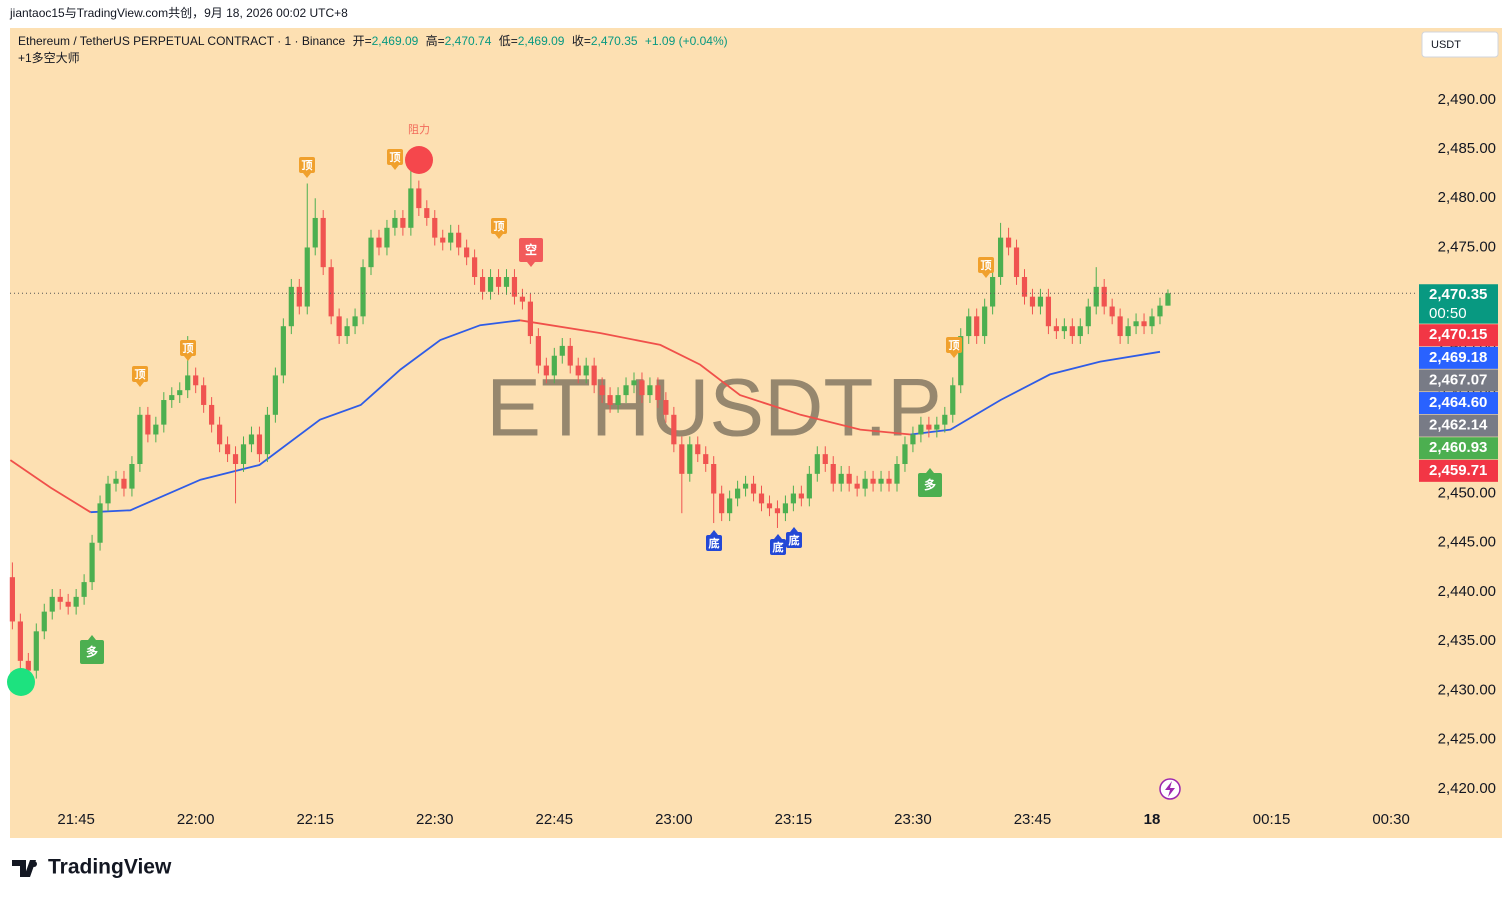 Image resolution: width=1512 pixels, height=898 pixels. I want to click on x-tick-label: 00:15, so click(1272, 819).